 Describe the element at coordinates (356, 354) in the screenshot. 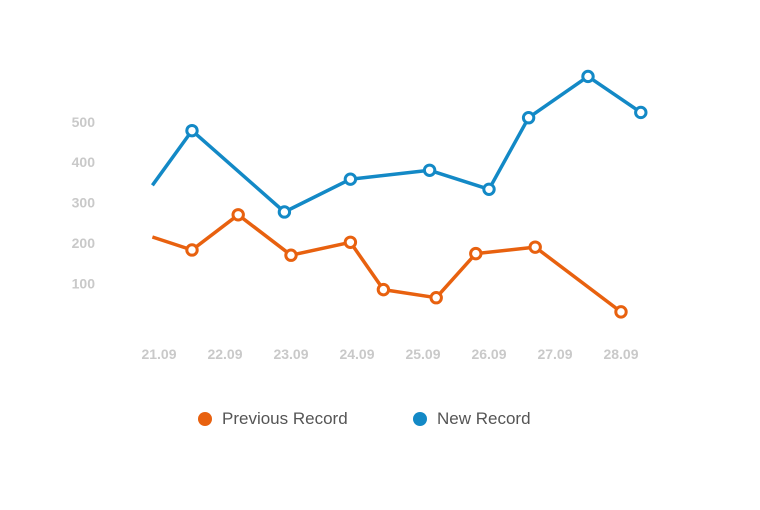

I see `x-tick-label: 24.09` at that location.